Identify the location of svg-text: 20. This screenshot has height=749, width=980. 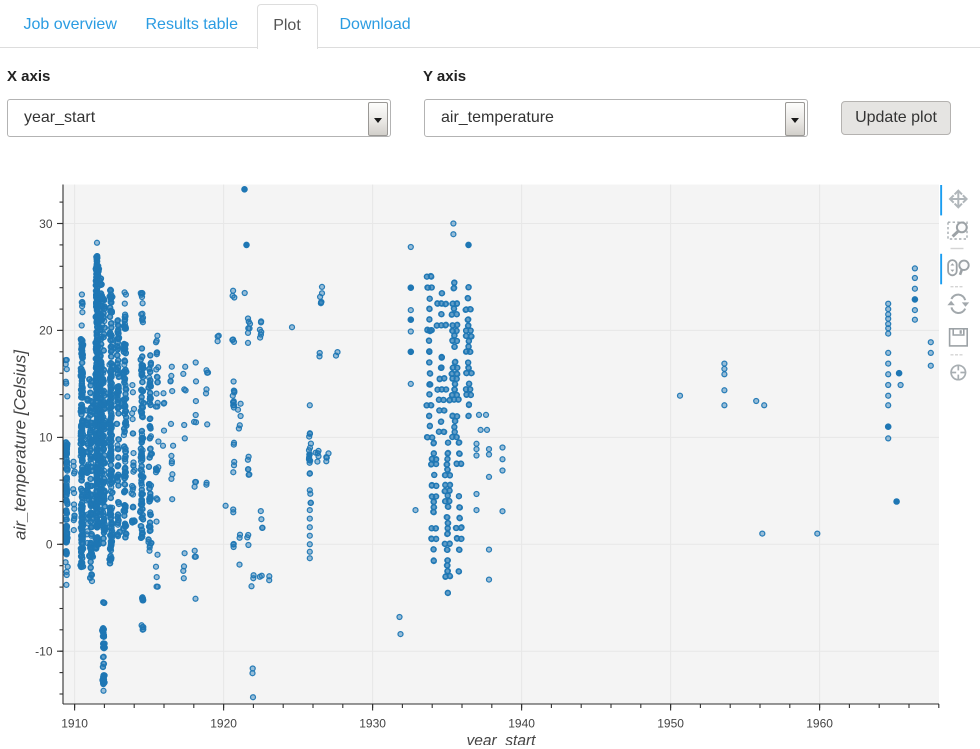
(46, 331).